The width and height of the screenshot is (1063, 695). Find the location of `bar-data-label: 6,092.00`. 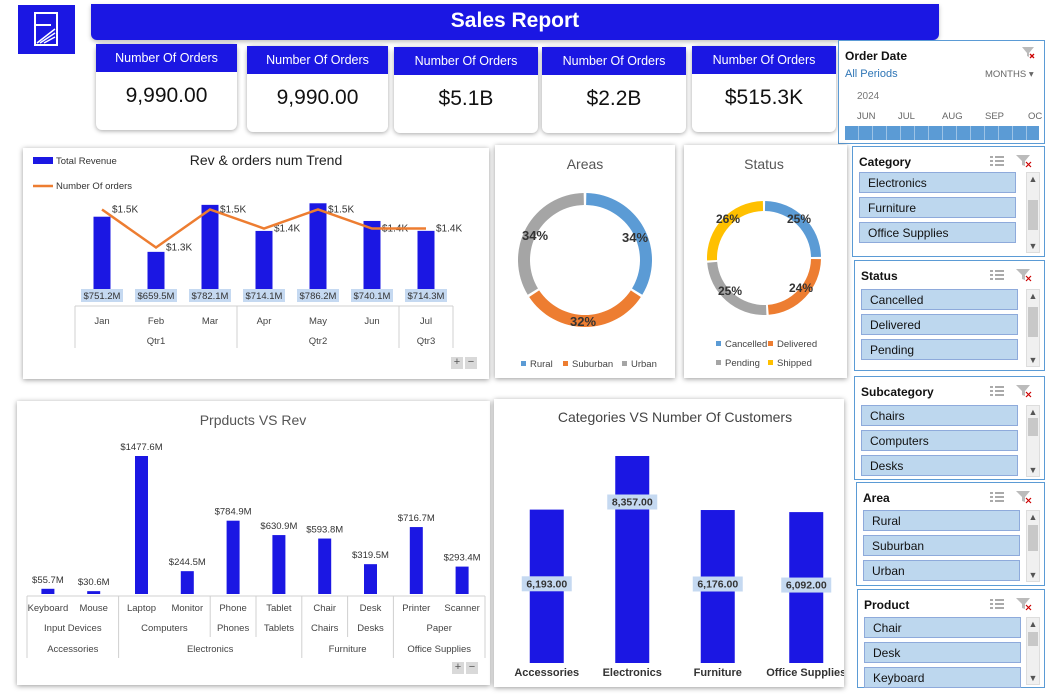

bar-data-label: 6,092.00 is located at coordinates (806, 586).